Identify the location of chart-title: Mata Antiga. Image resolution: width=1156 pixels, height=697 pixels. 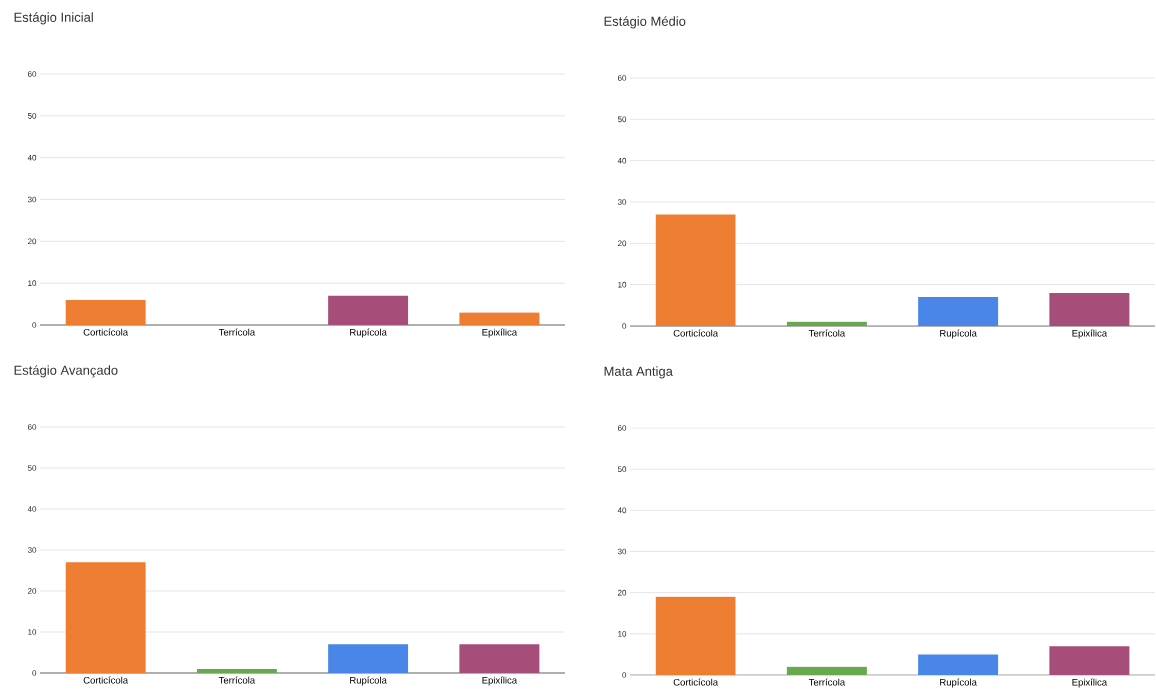
(638, 372).